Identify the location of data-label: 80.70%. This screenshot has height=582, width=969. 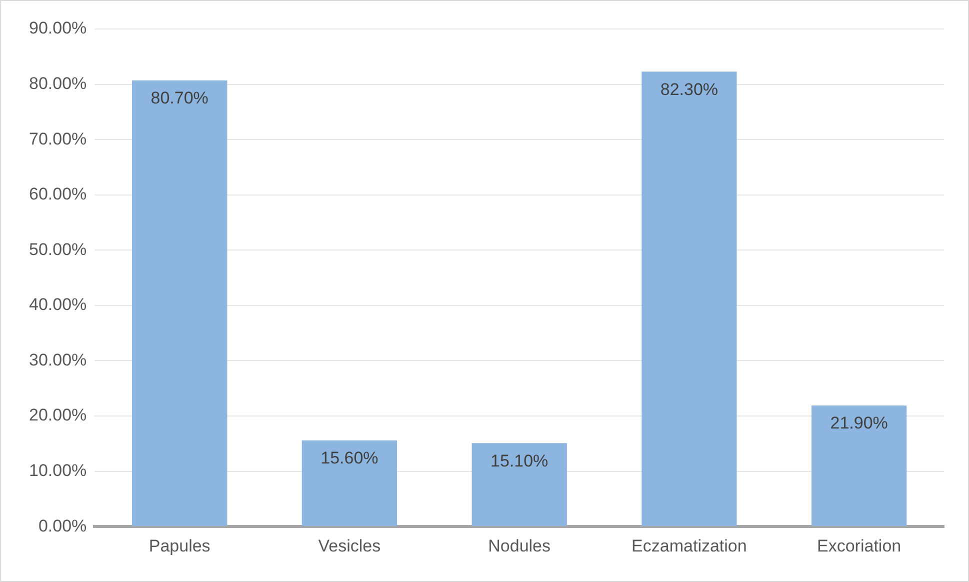
(179, 98).